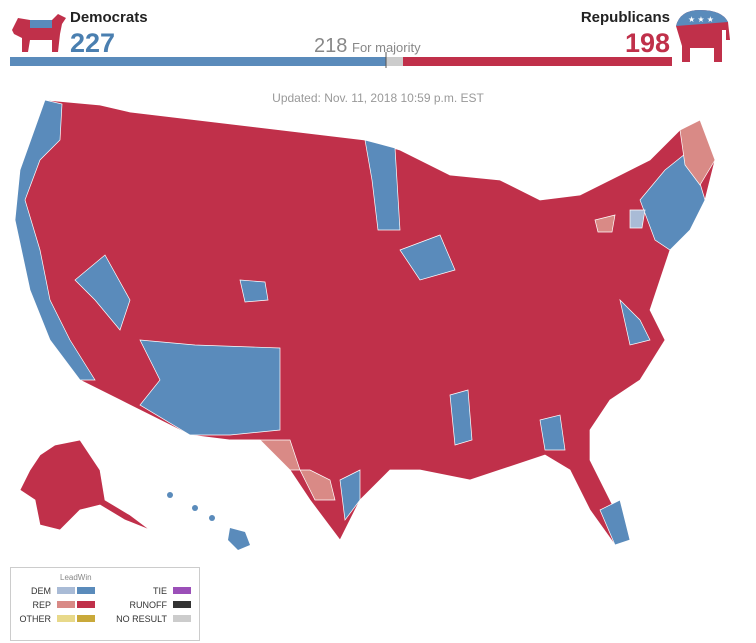 The width and height of the screenshot is (756, 643). What do you see at coordinates (208, 521) in the screenshot?
I see `hawaii` at bounding box center [208, 521].